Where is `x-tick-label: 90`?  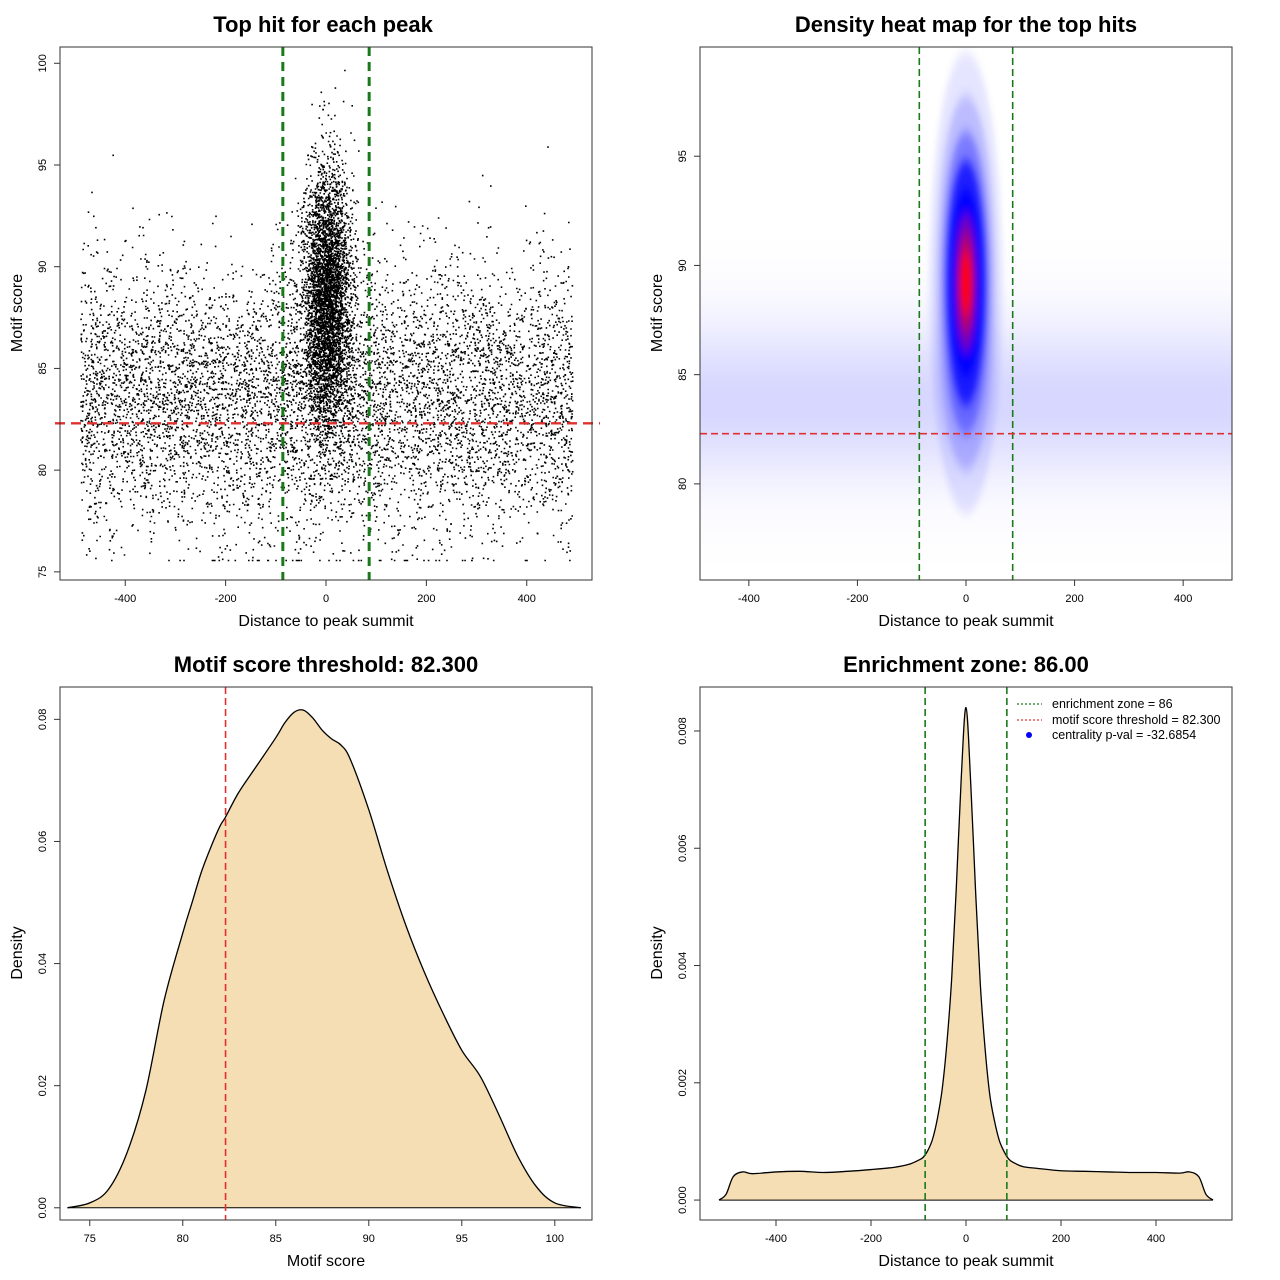
x-tick-label: 90 is located at coordinates (369, 1239).